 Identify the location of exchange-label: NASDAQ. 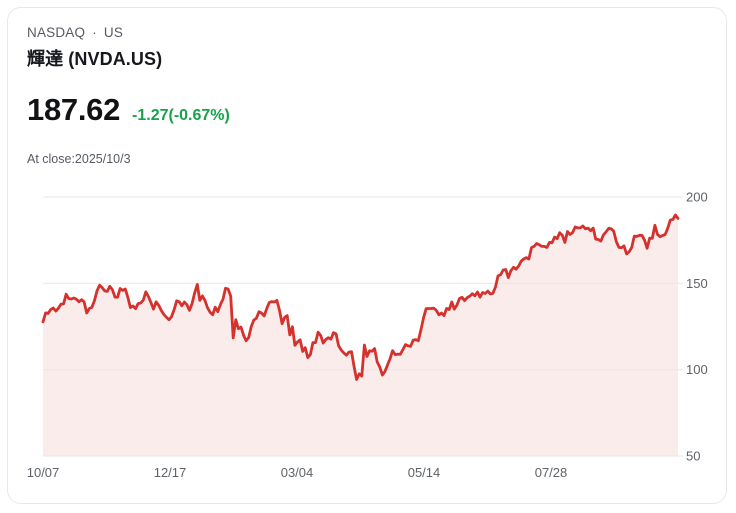
(56, 32).